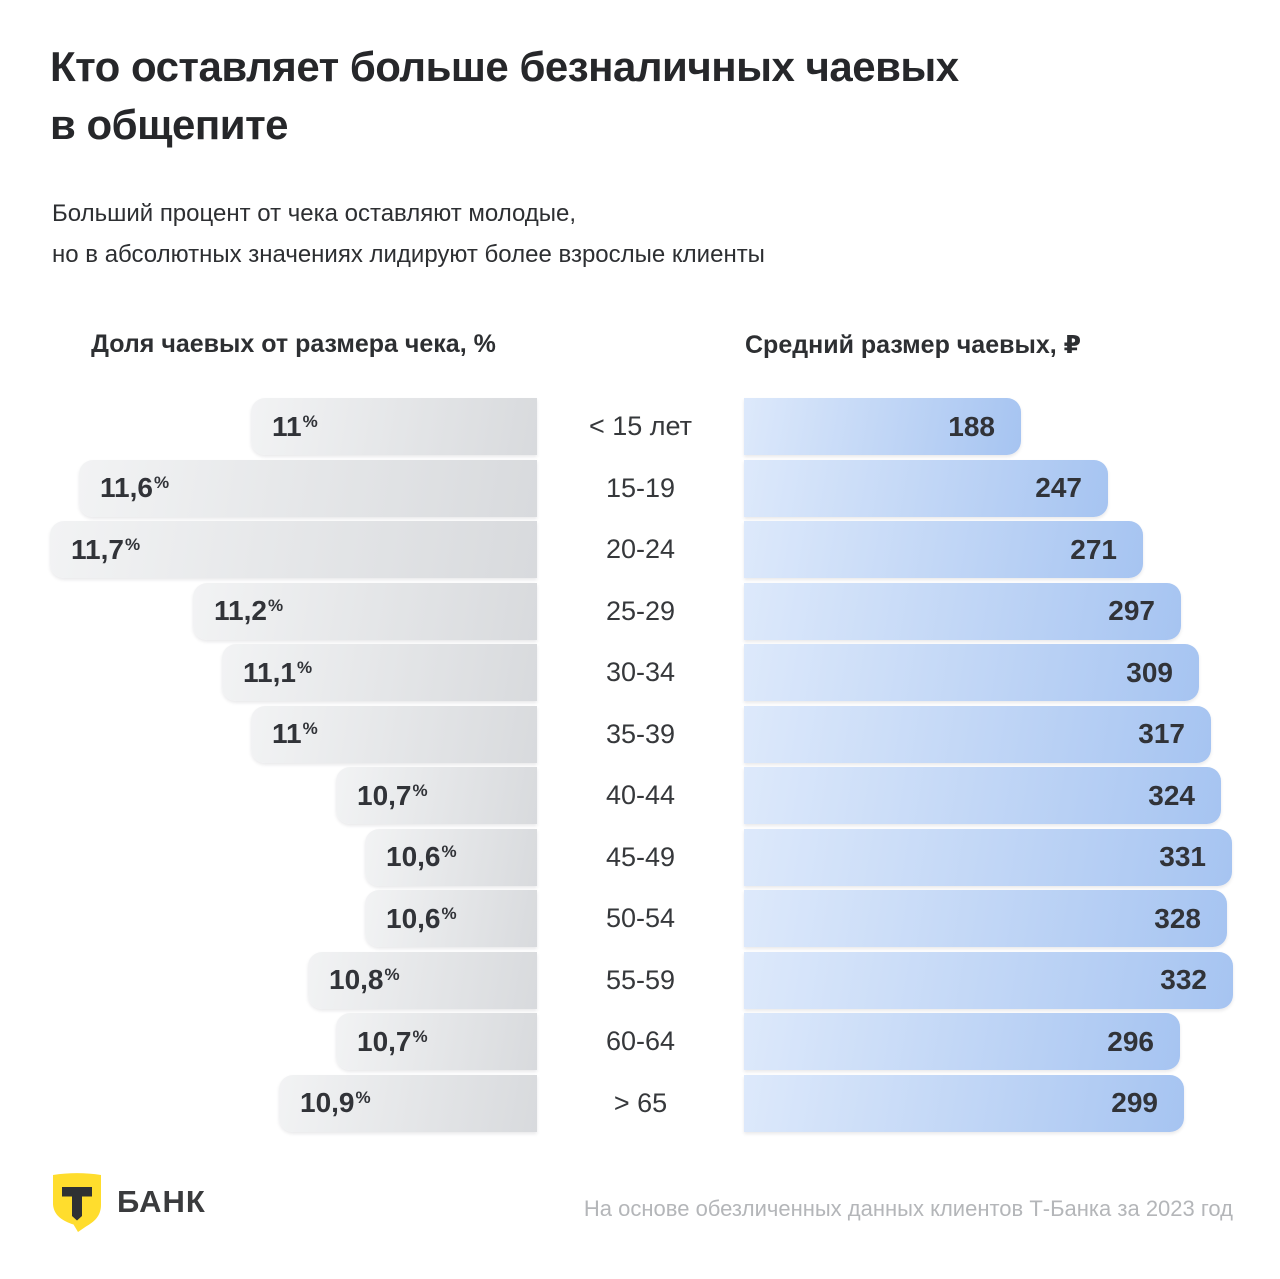  I want to click on tip-share-value: 11,6%, so click(134, 488).